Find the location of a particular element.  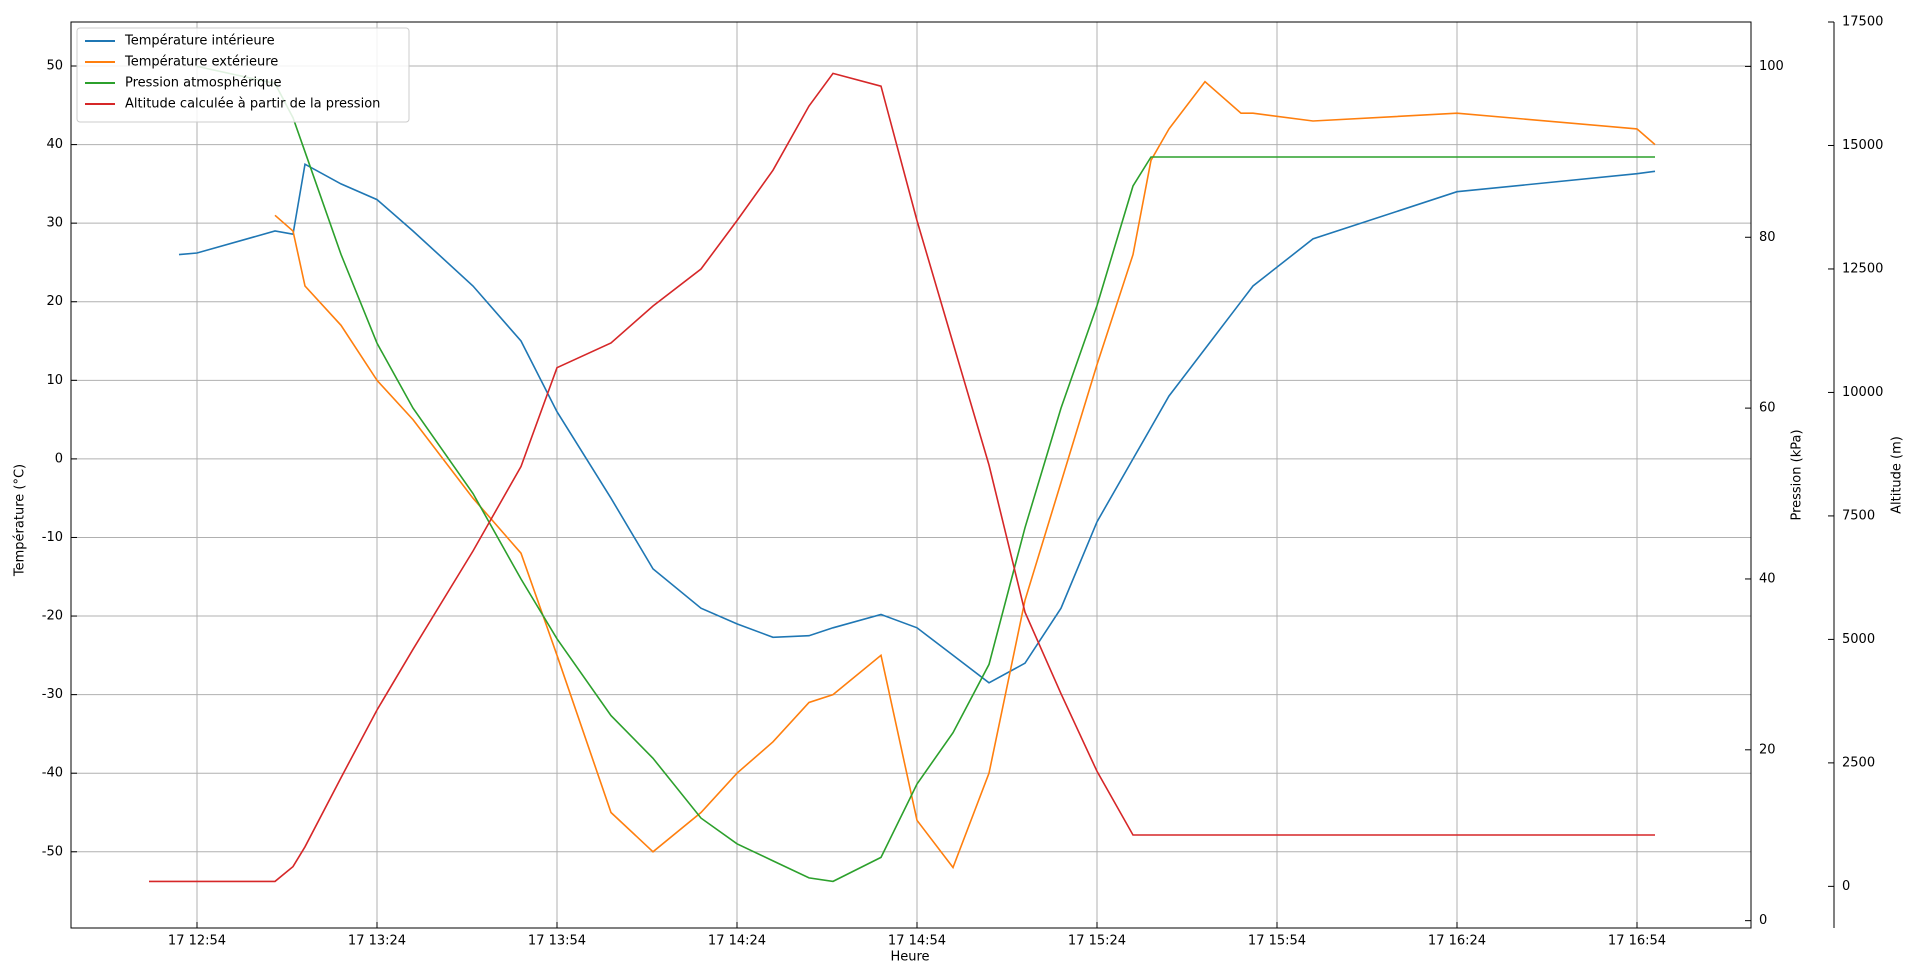

y-tick-label: 40 is located at coordinates (54, 144).